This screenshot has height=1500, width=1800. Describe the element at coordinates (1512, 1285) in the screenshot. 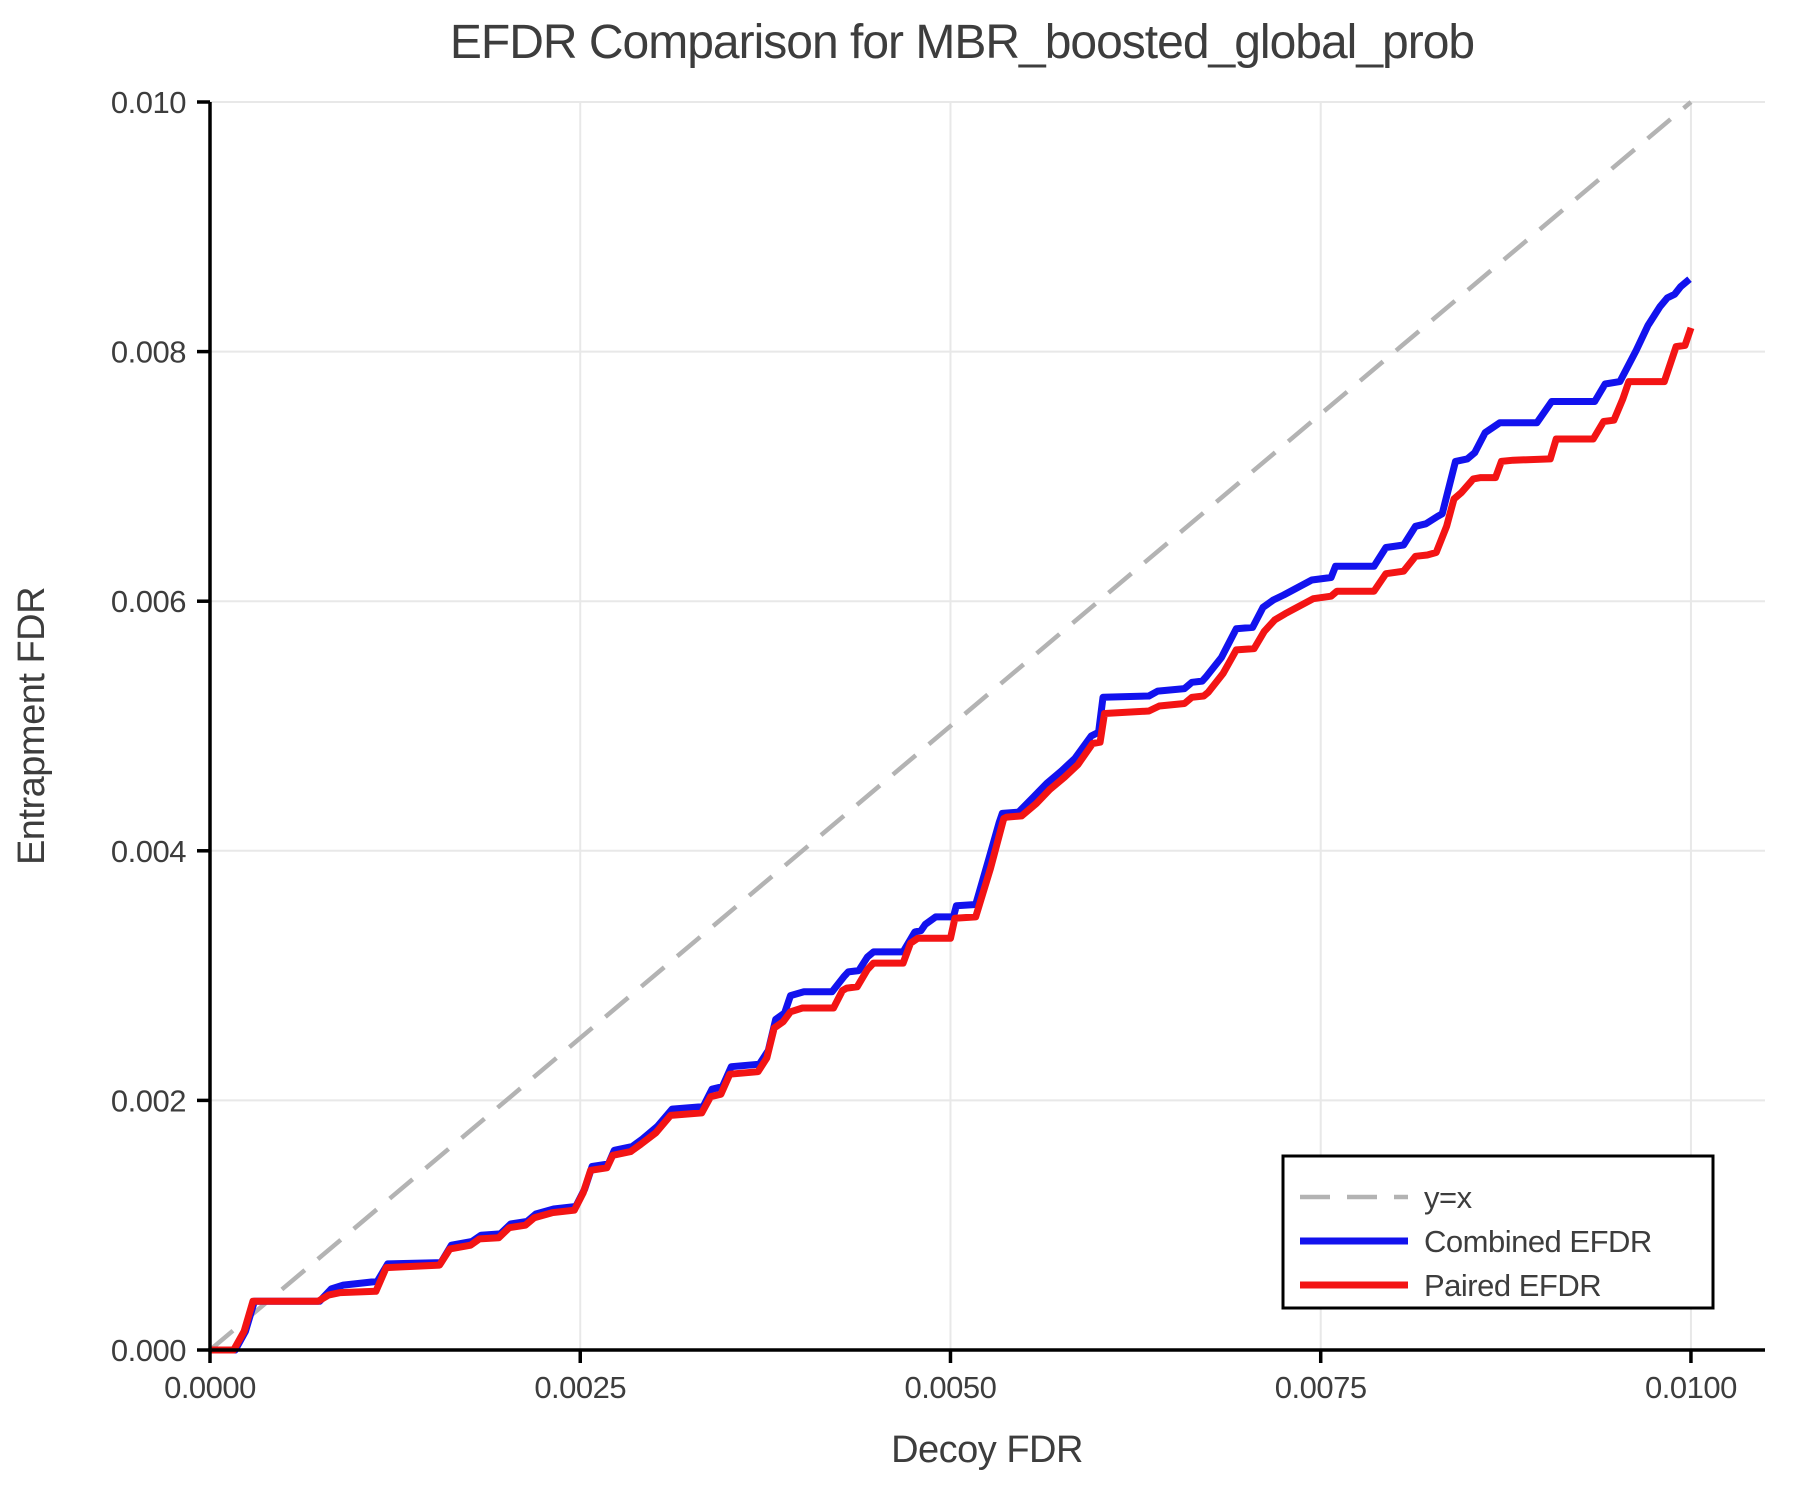

I see `legend-label-paired-efdr: Paired EFDR` at that location.